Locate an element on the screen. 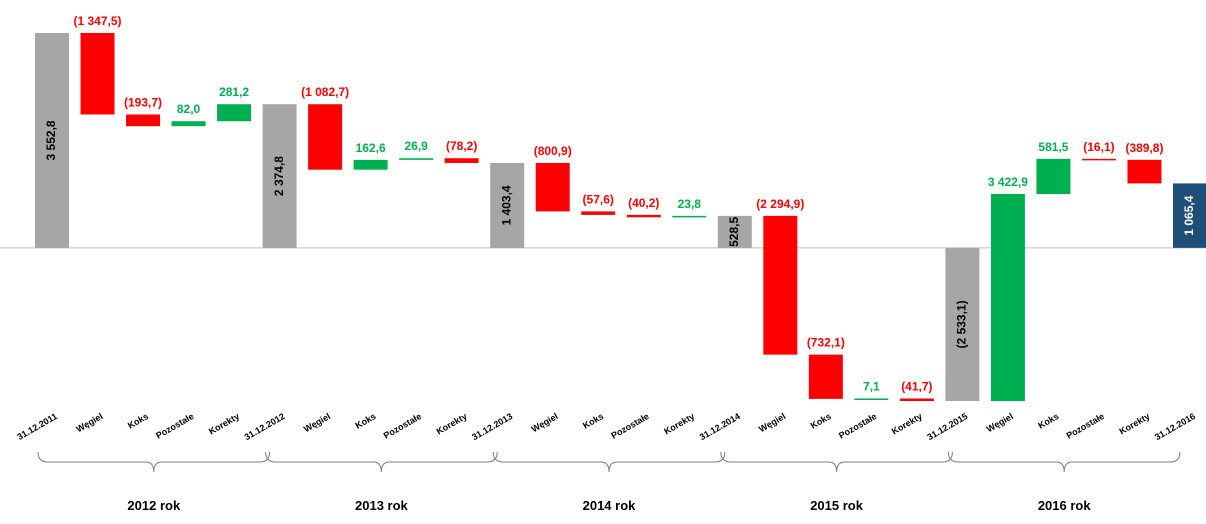 The width and height of the screenshot is (1206, 524). value-label: (1 347,5) is located at coordinates (98, 21).